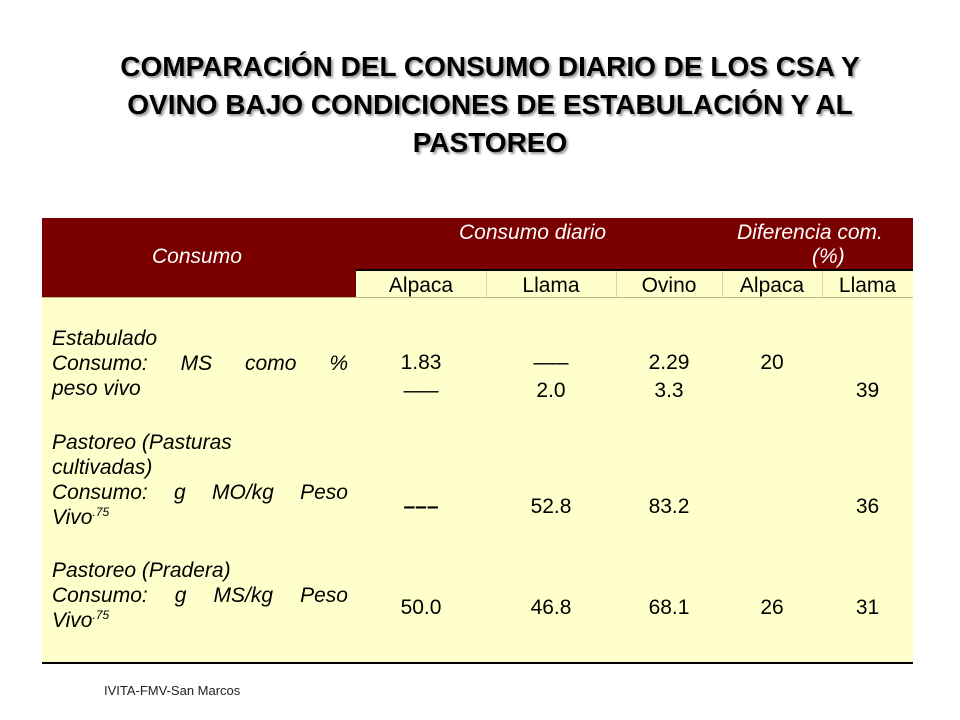 This screenshot has width=960, height=720. I want to click on pasturas-llama: 52.8, so click(551, 506).